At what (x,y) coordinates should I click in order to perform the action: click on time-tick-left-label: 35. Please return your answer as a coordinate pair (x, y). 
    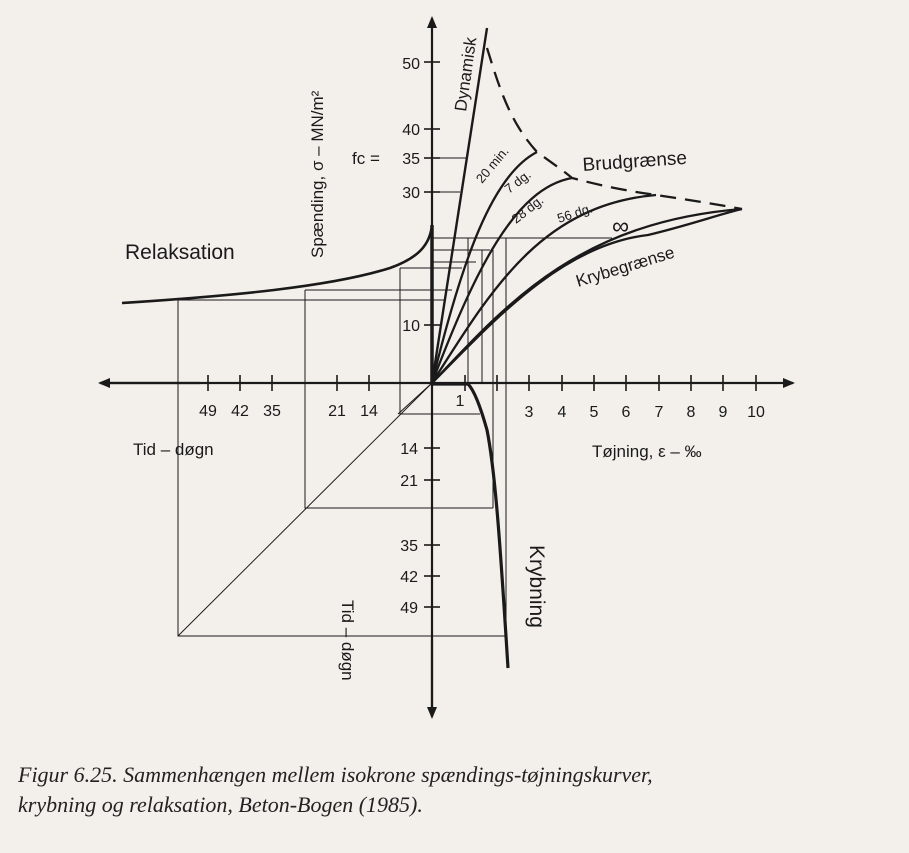
    Looking at the image, I should click on (272, 411).